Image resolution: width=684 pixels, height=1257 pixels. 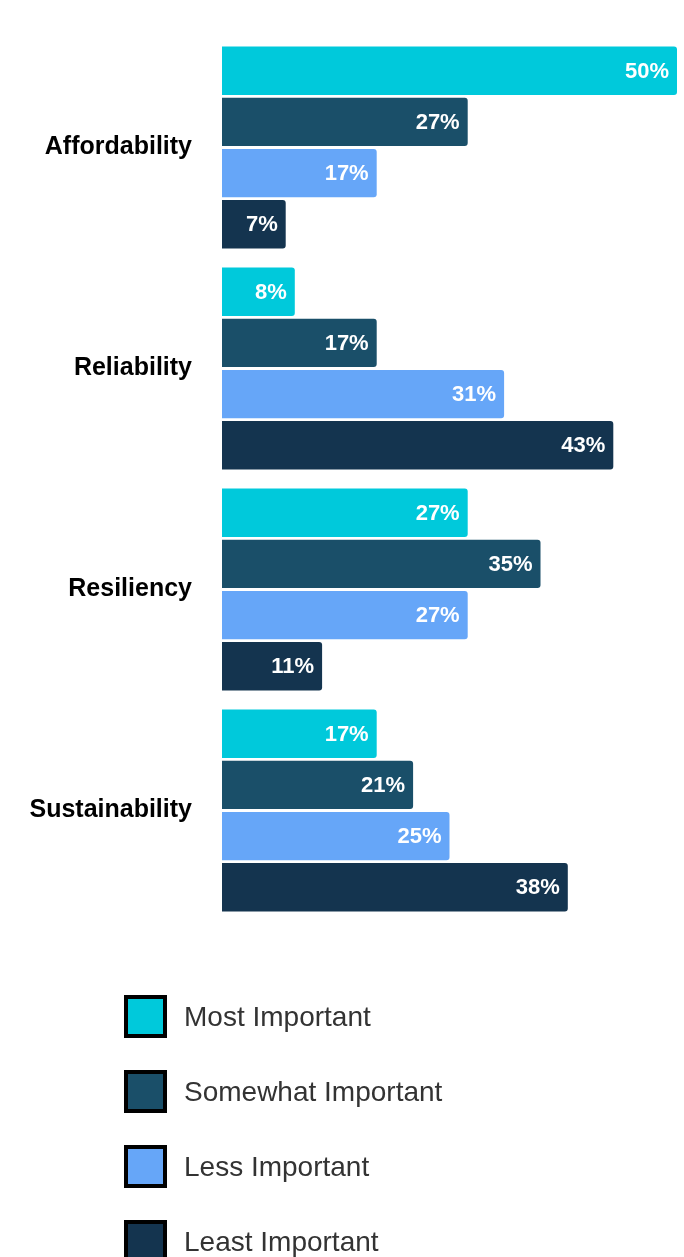 I want to click on data-label: 11%, so click(x=293, y=666).